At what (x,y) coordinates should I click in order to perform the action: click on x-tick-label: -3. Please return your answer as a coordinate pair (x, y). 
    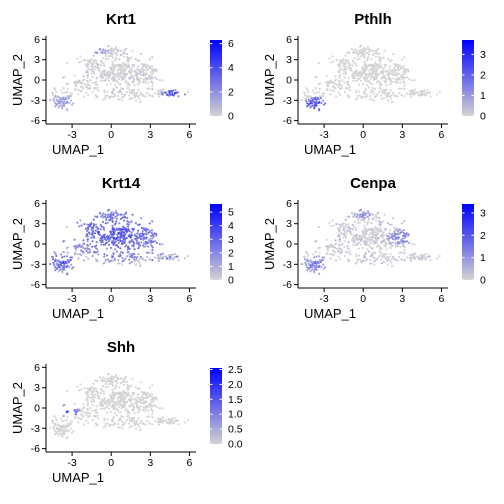
    Looking at the image, I should click on (71, 463).